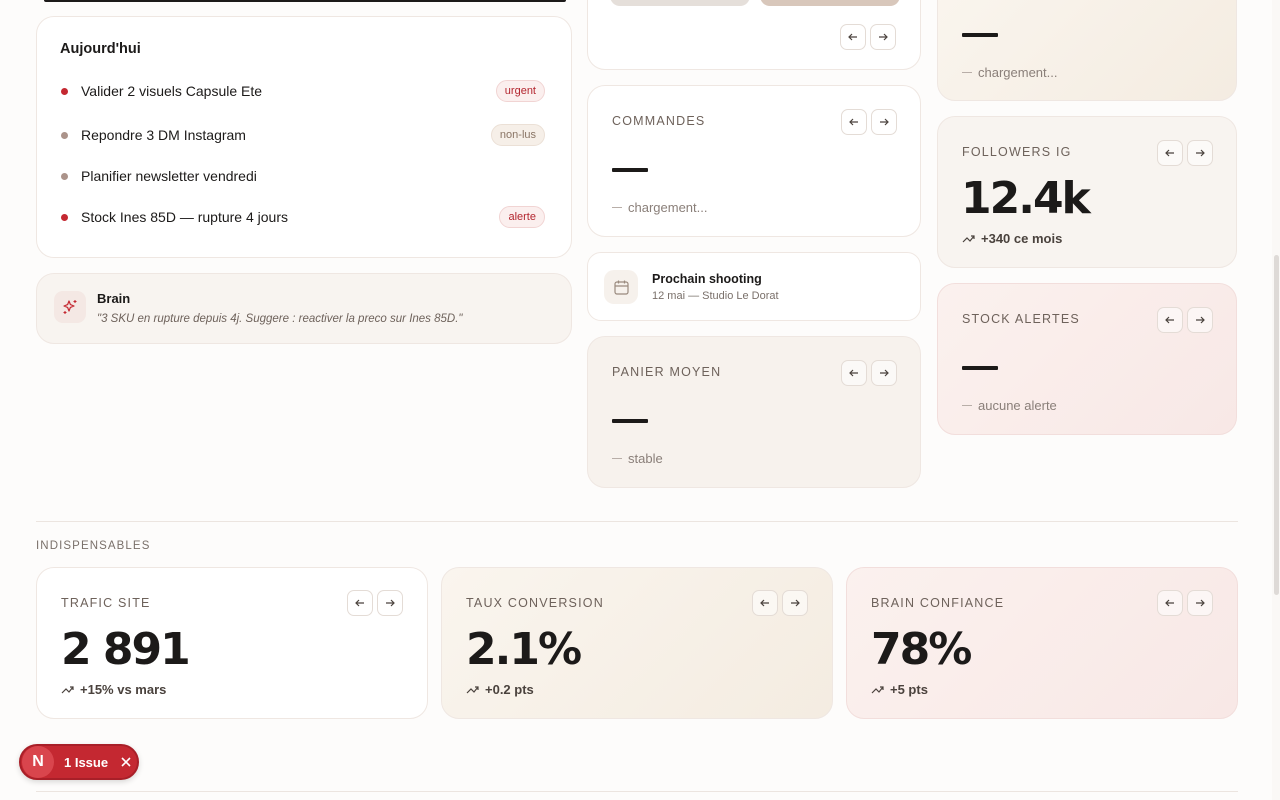 The image size is (1280, 800). What do you see at coordinates (1017, 152) in the screenshot?
I see `followers-label: FOLLOWERS IG` at bounding box center [1017, 152].